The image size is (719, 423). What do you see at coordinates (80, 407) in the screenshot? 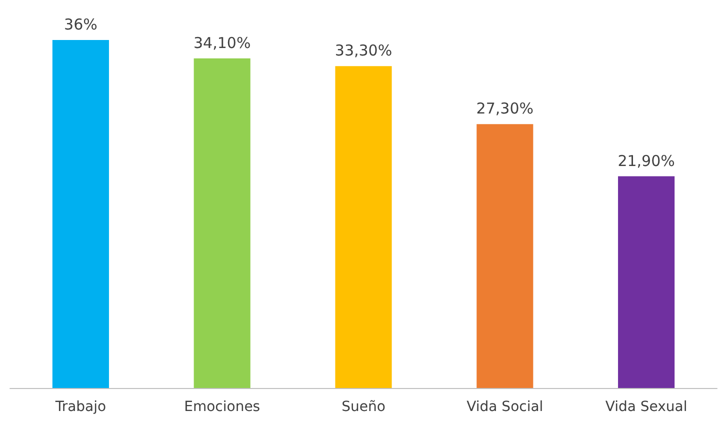
I see `x-tick-label: Trabajo` at bounding box center [80, 407].